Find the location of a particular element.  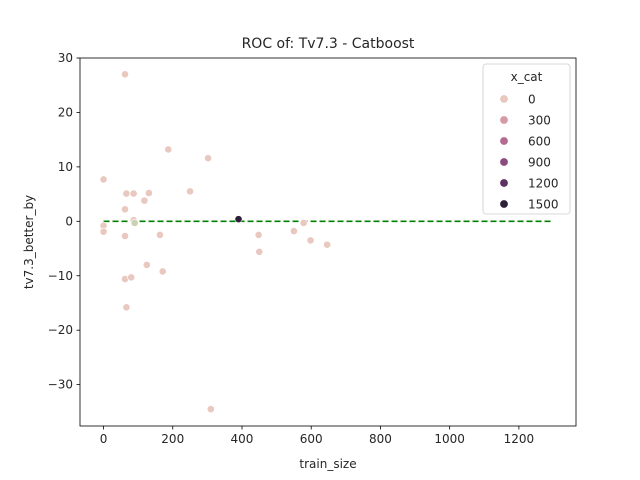

legend-box is located at coordinates (526, 139).